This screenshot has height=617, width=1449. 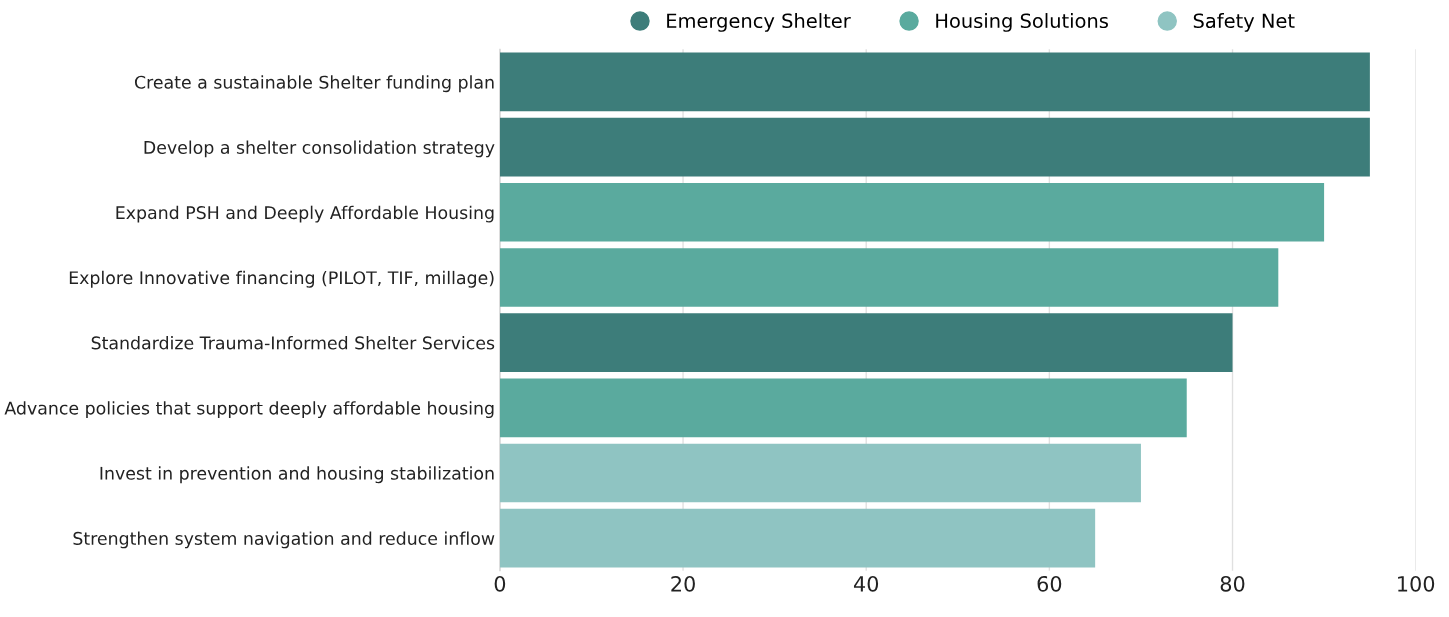 What do you see at coordinates (1049, 583) in the screenshot?
I see `x-tick-label: 60` at bounding box center [1049, 583].